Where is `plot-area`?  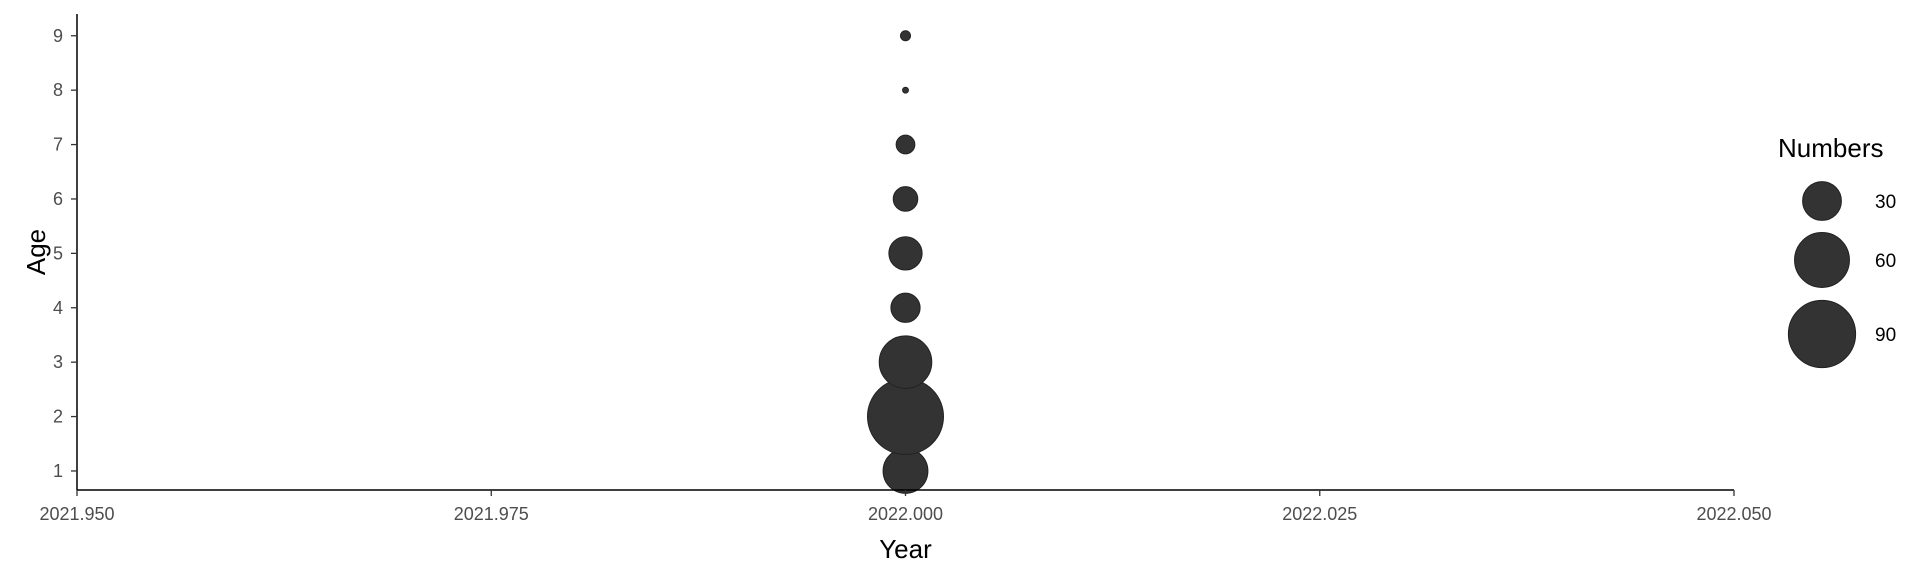
plot-area is located at coordinates (905, 262).